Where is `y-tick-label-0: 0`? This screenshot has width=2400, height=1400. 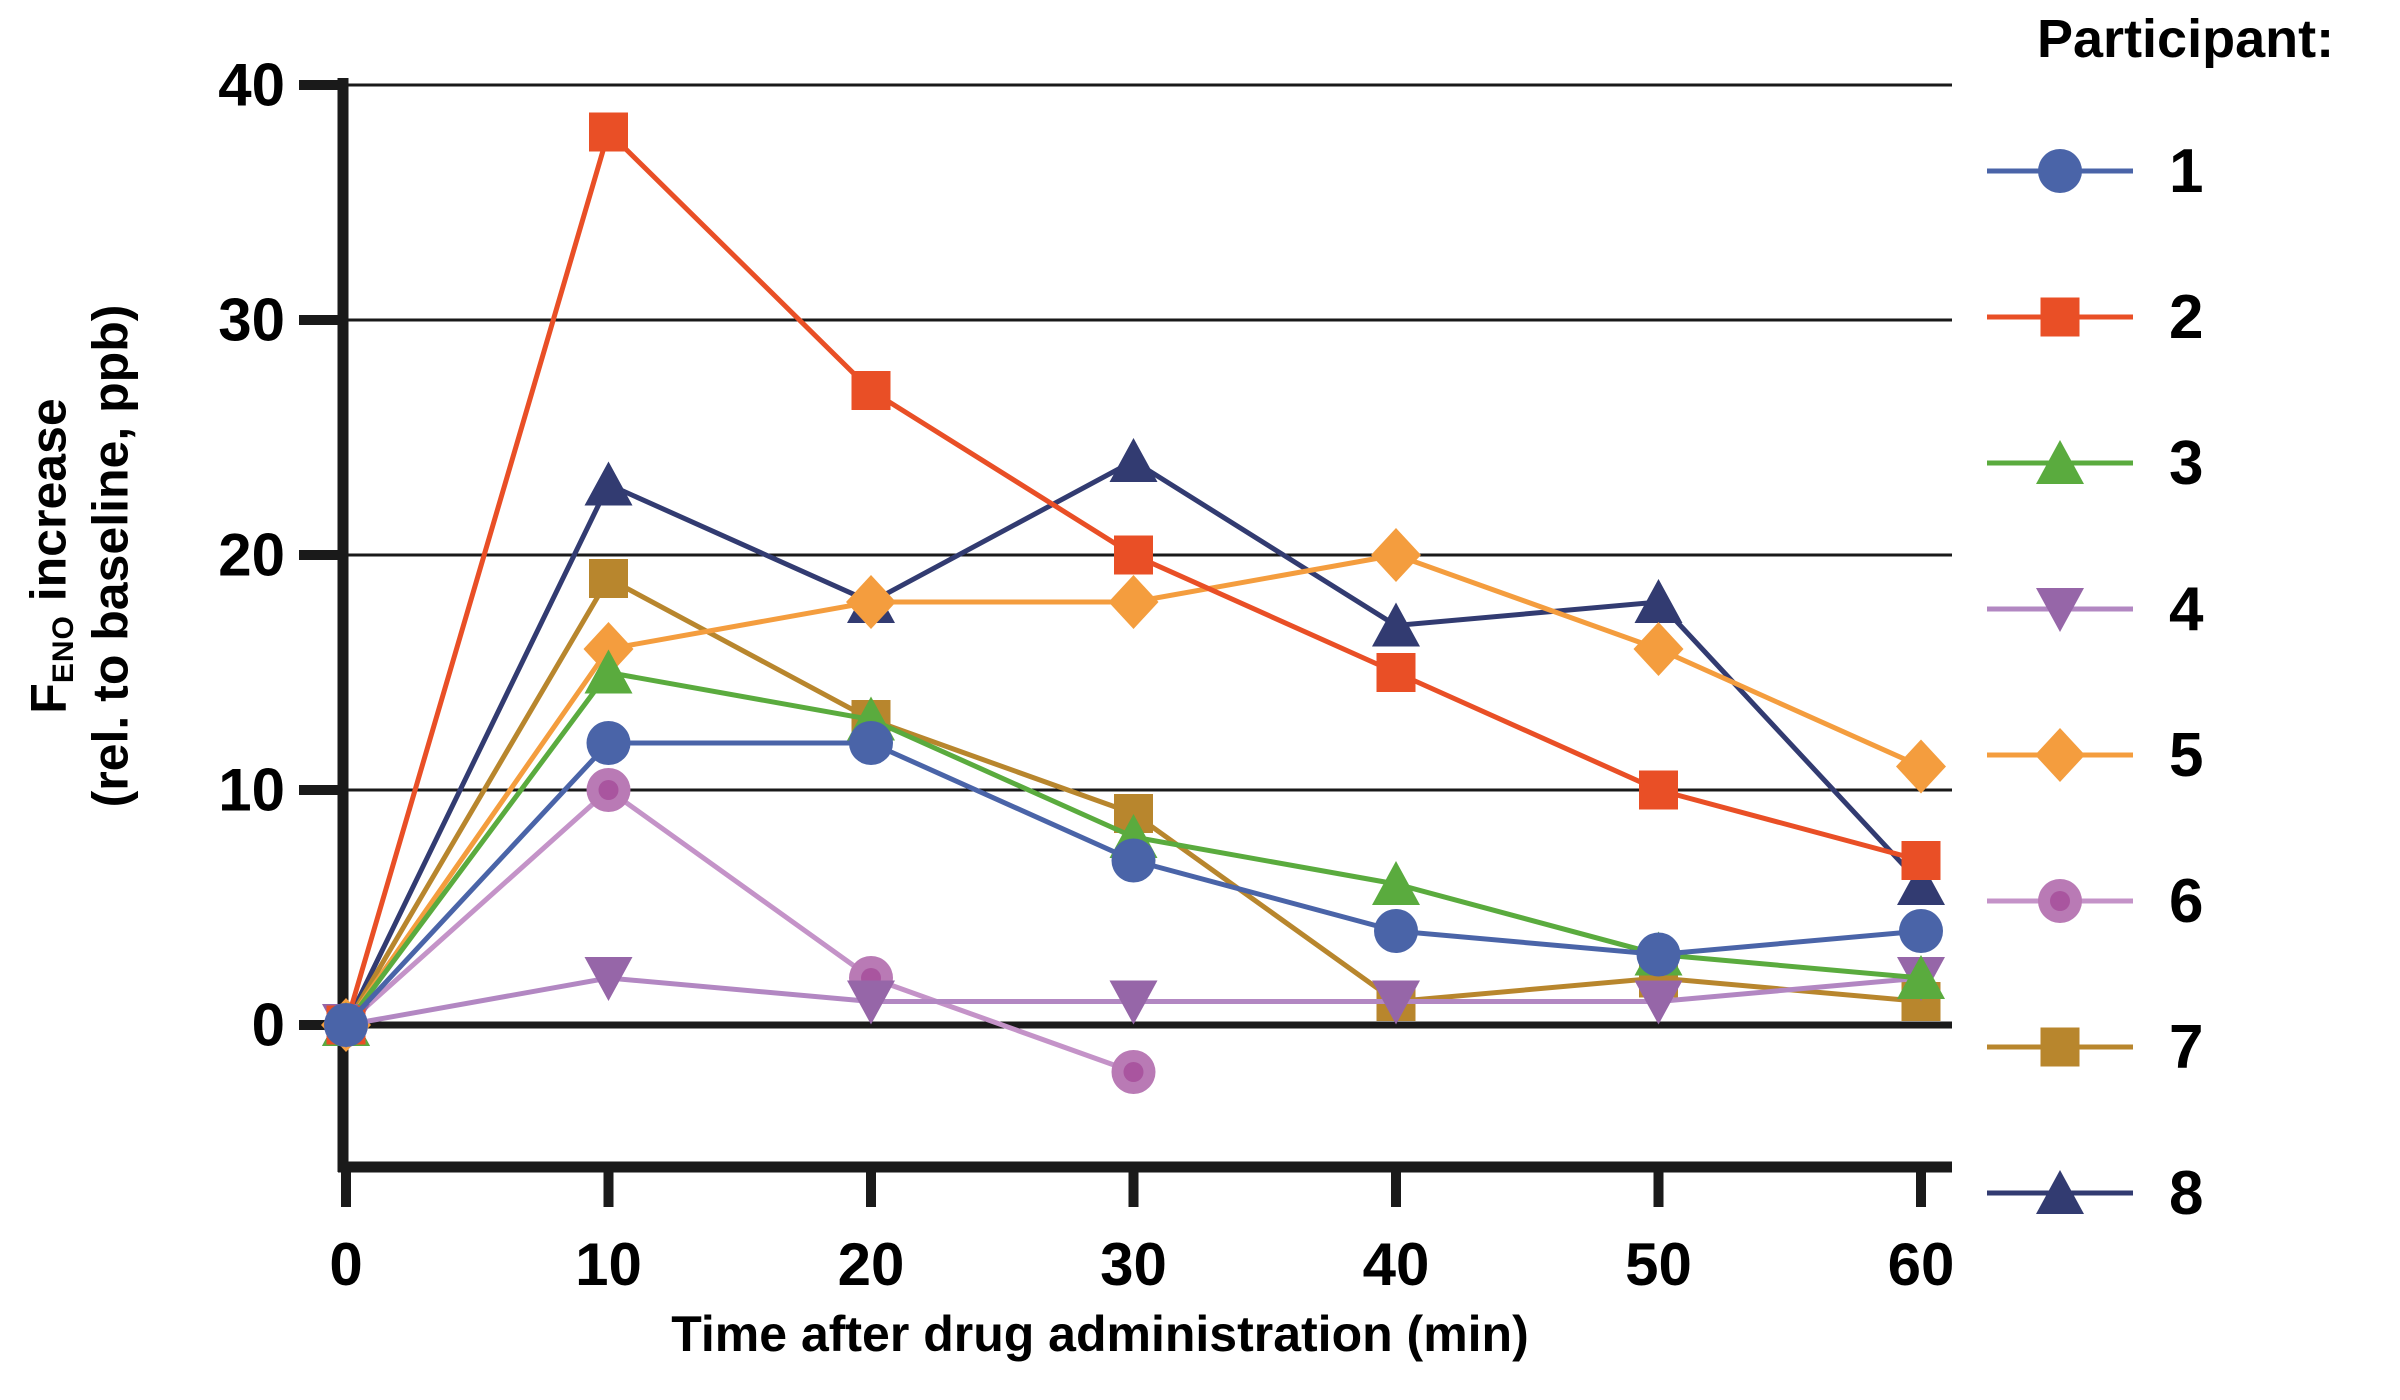 y-tick-label-0: 0 is located at coordinates (268, 1025).